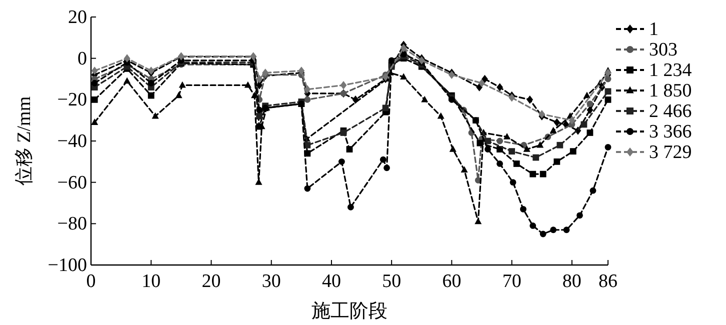 The image size is (726, 325). What do you see at coordinates (151, 281) in the screenshot?
I see `x-tick-label: 10` at bounding box center [151, 281].